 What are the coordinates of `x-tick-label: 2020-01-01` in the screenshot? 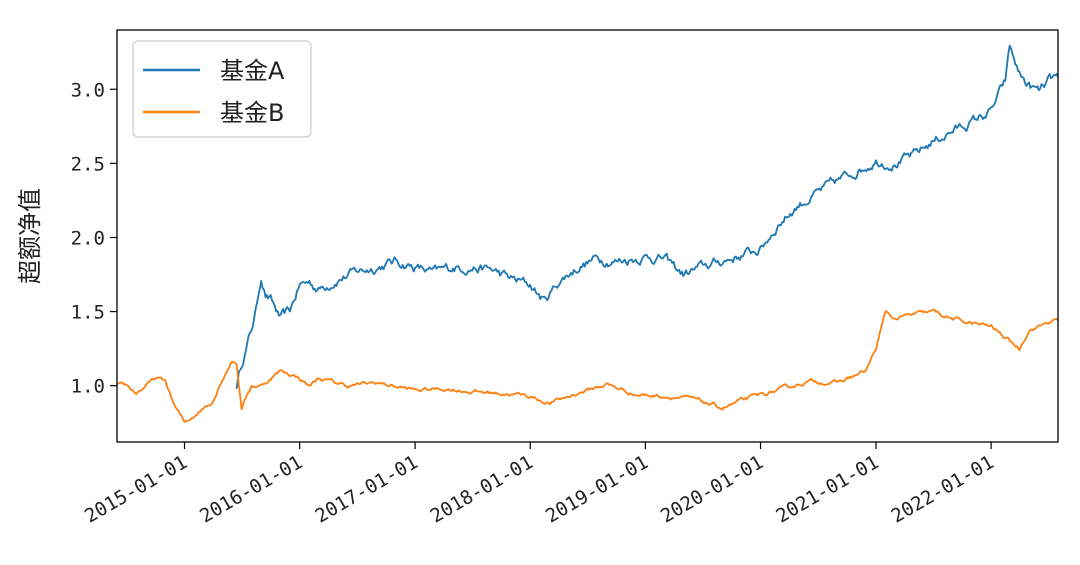 It's located at (712, 489).